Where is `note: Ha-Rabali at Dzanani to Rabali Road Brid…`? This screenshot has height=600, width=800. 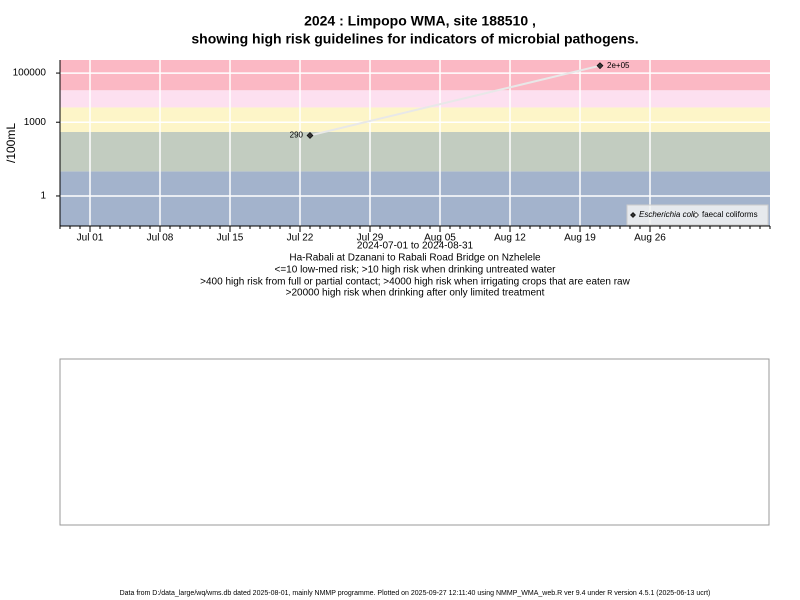
note: Ha-Rabali at Dzanani to Rabali Road Brid… is located at coordinates (415, 258).